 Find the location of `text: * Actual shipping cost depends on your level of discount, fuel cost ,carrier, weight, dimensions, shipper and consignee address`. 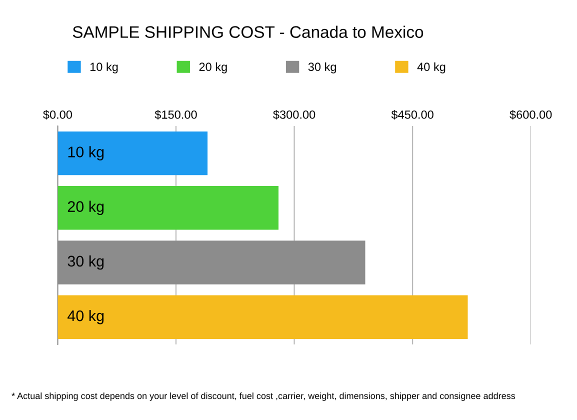

text: * Actual shipping cost depends on your level of discount, fuel cost ,carrier, weight, dimensions, shipper and consignee address is located at coordinates (264, 396).